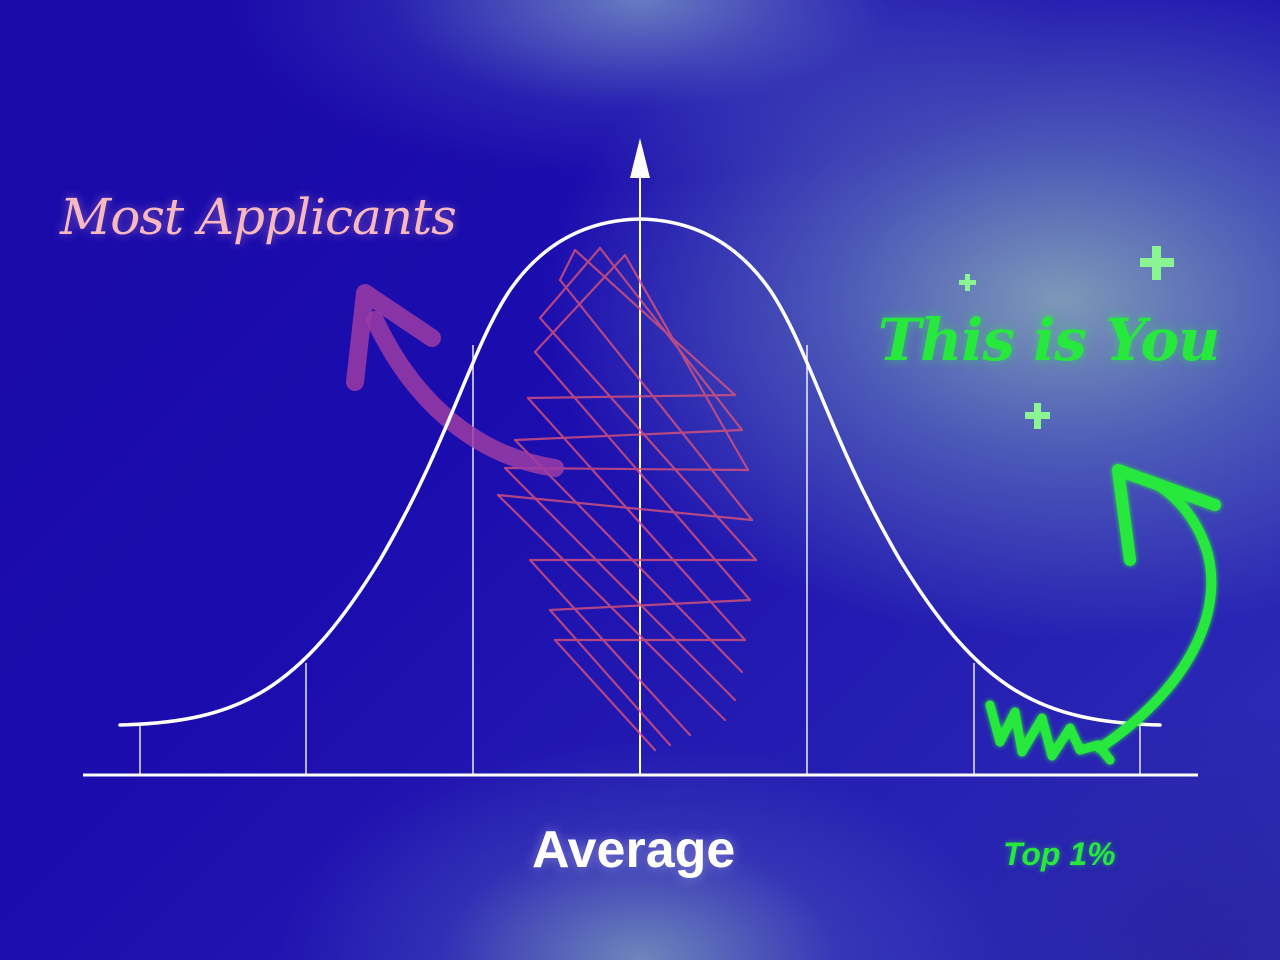 This screenshot has width=1280, height=960. I want to click on sparkle-small-h, so click(967, 282).